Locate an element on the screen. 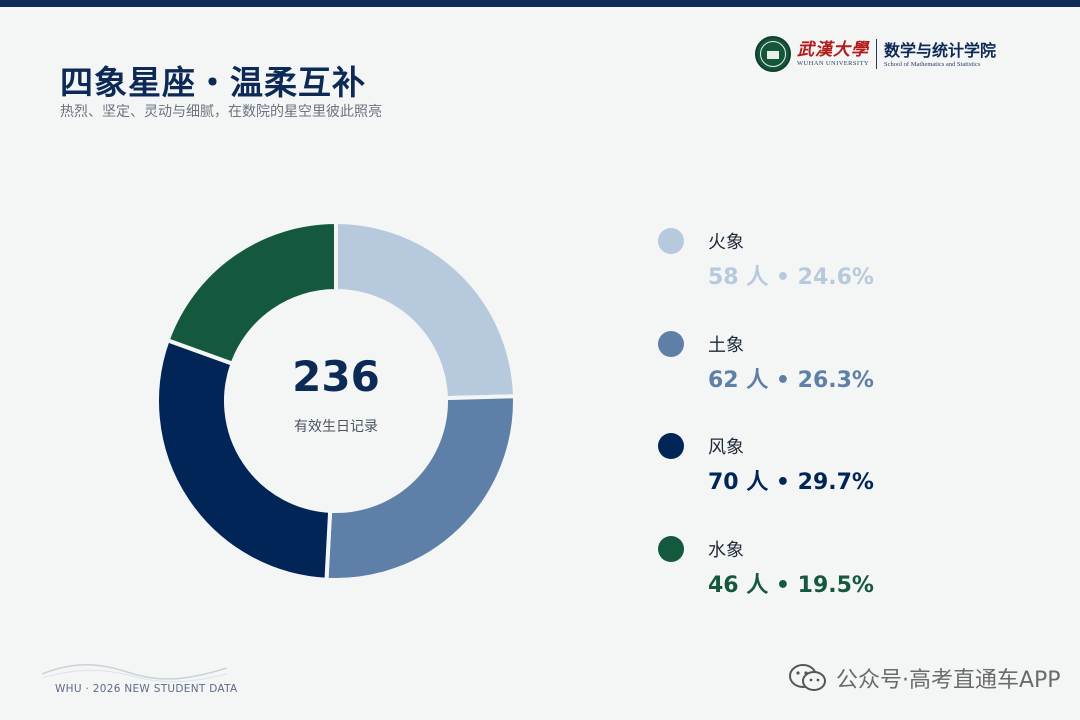 This screenshot has width=1080, height=720. university-name-block: 武漢大學 WUHAN UNIVERSITY is located at coordinates (833, 54).